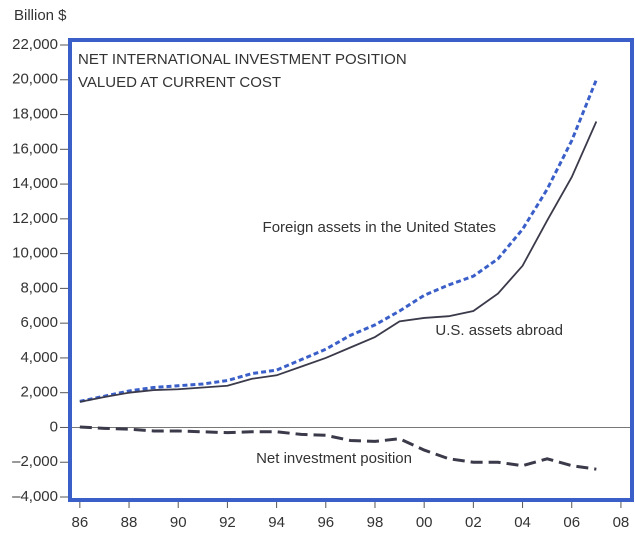  Describe the element at coordinates (179, 82) in the screenshot. I see `chart-title: VALUED AT CURRENT COST` at that location.